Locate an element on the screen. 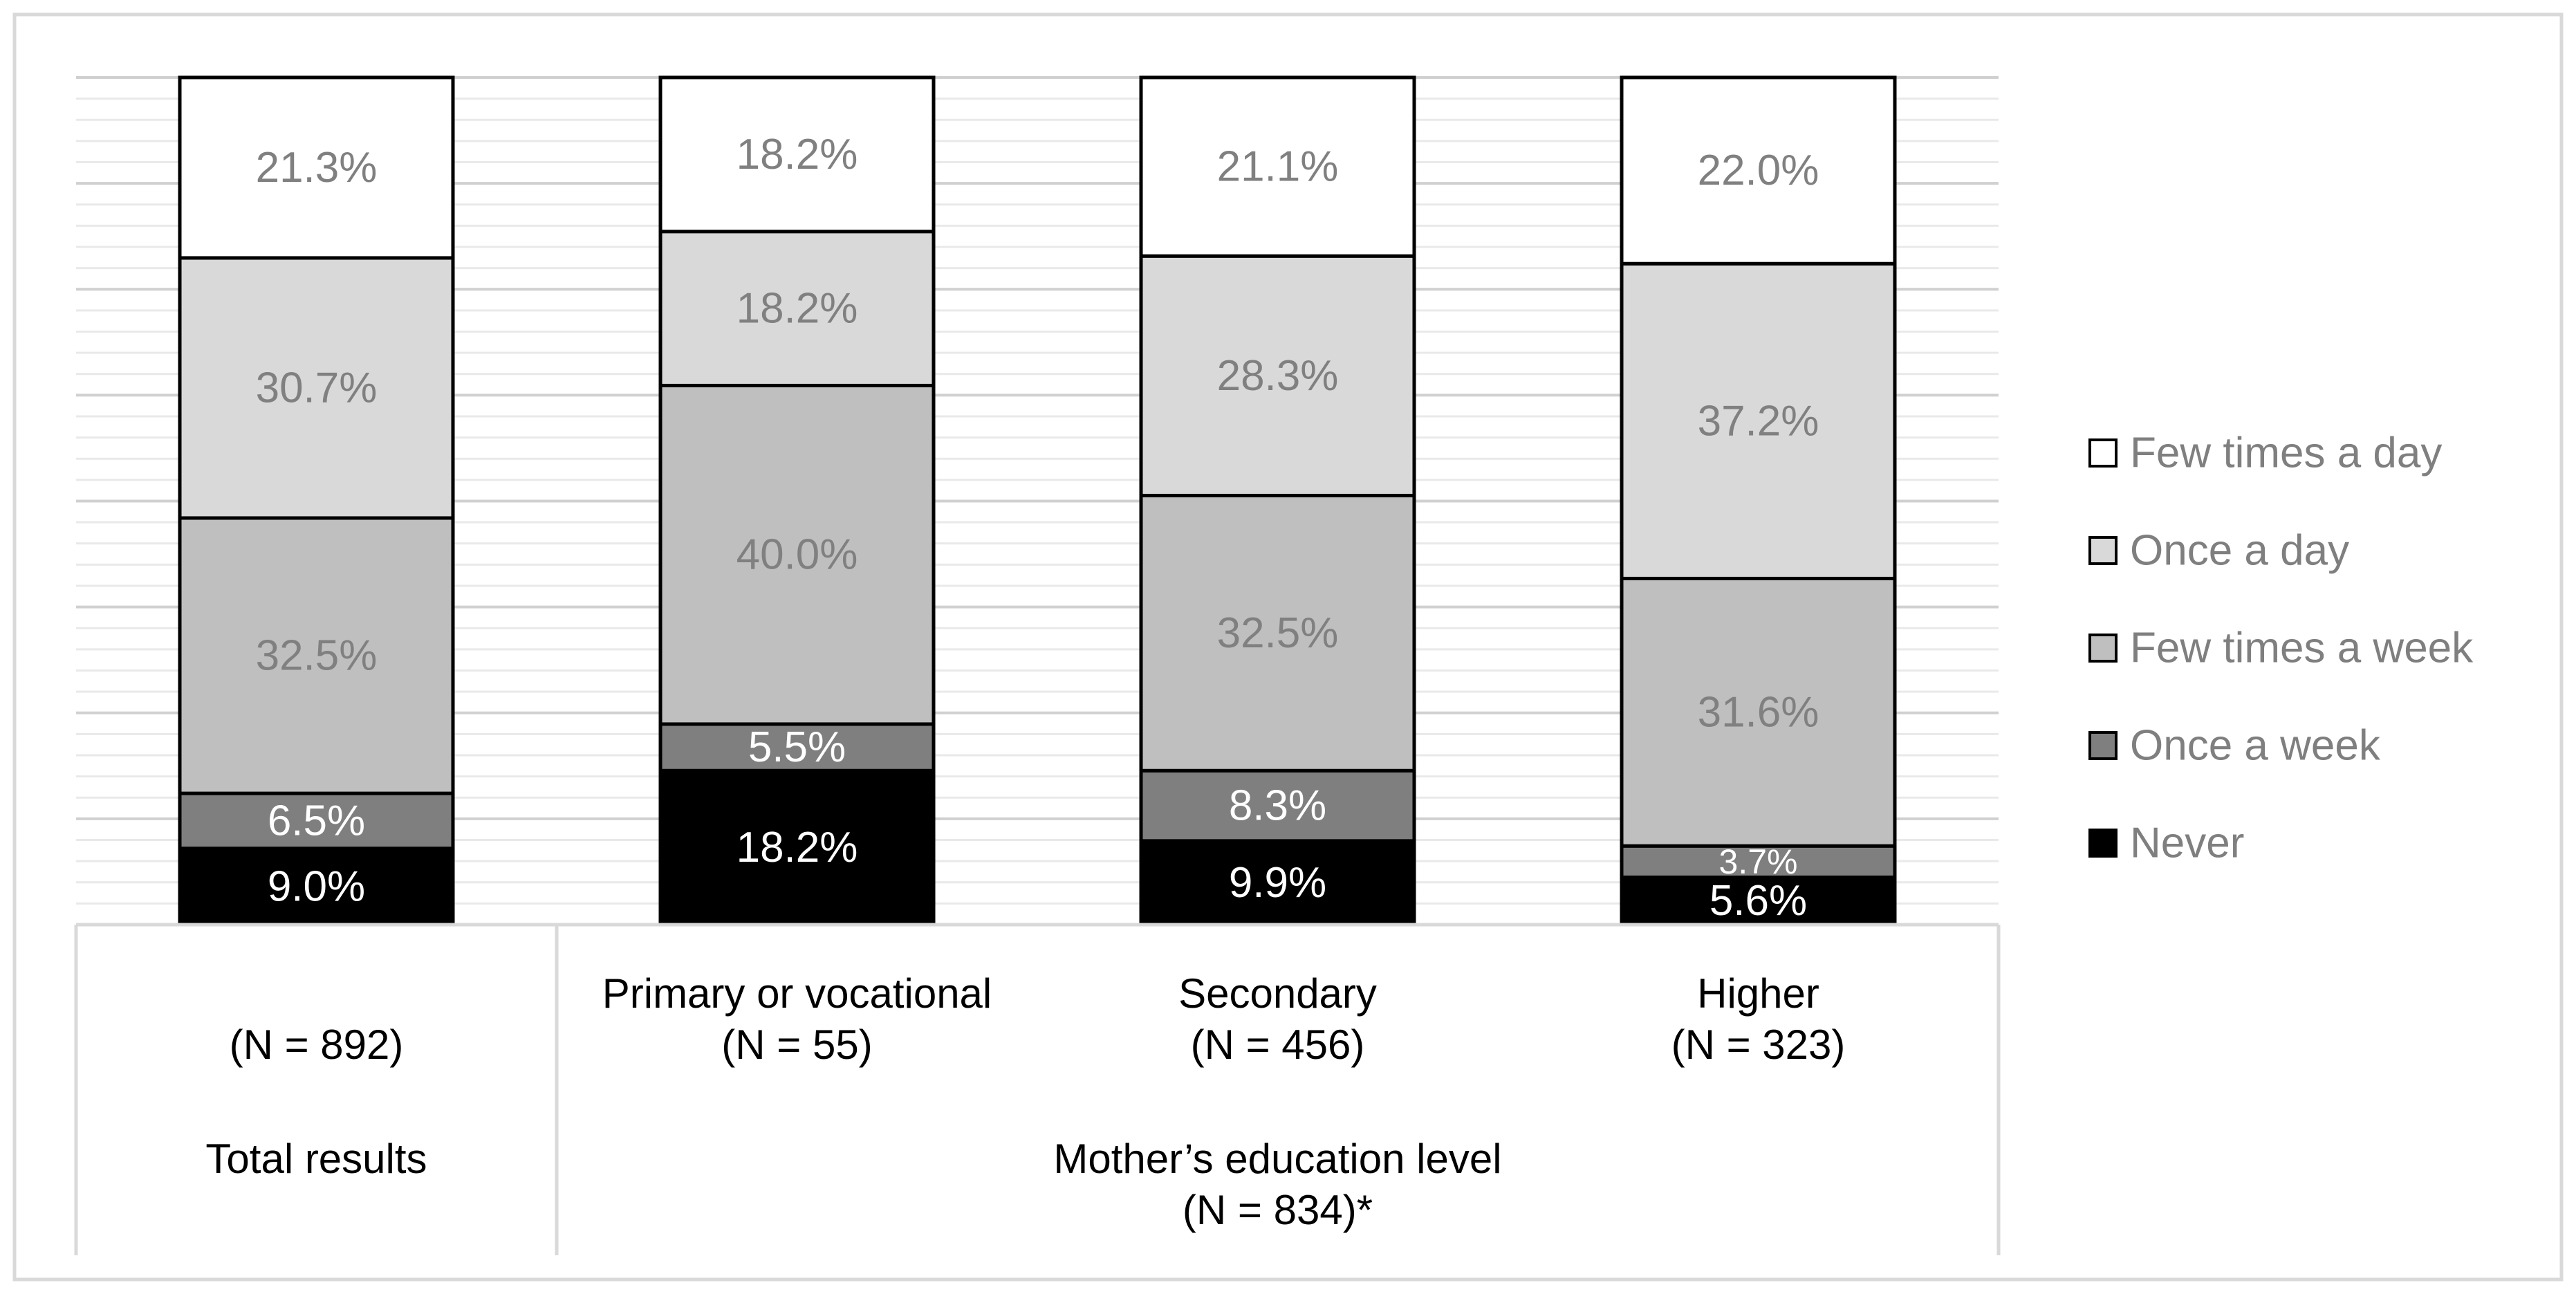 This screenshot has width=2576, height=1294. data-label: 3.7% is located at coordinates (1759, 861).